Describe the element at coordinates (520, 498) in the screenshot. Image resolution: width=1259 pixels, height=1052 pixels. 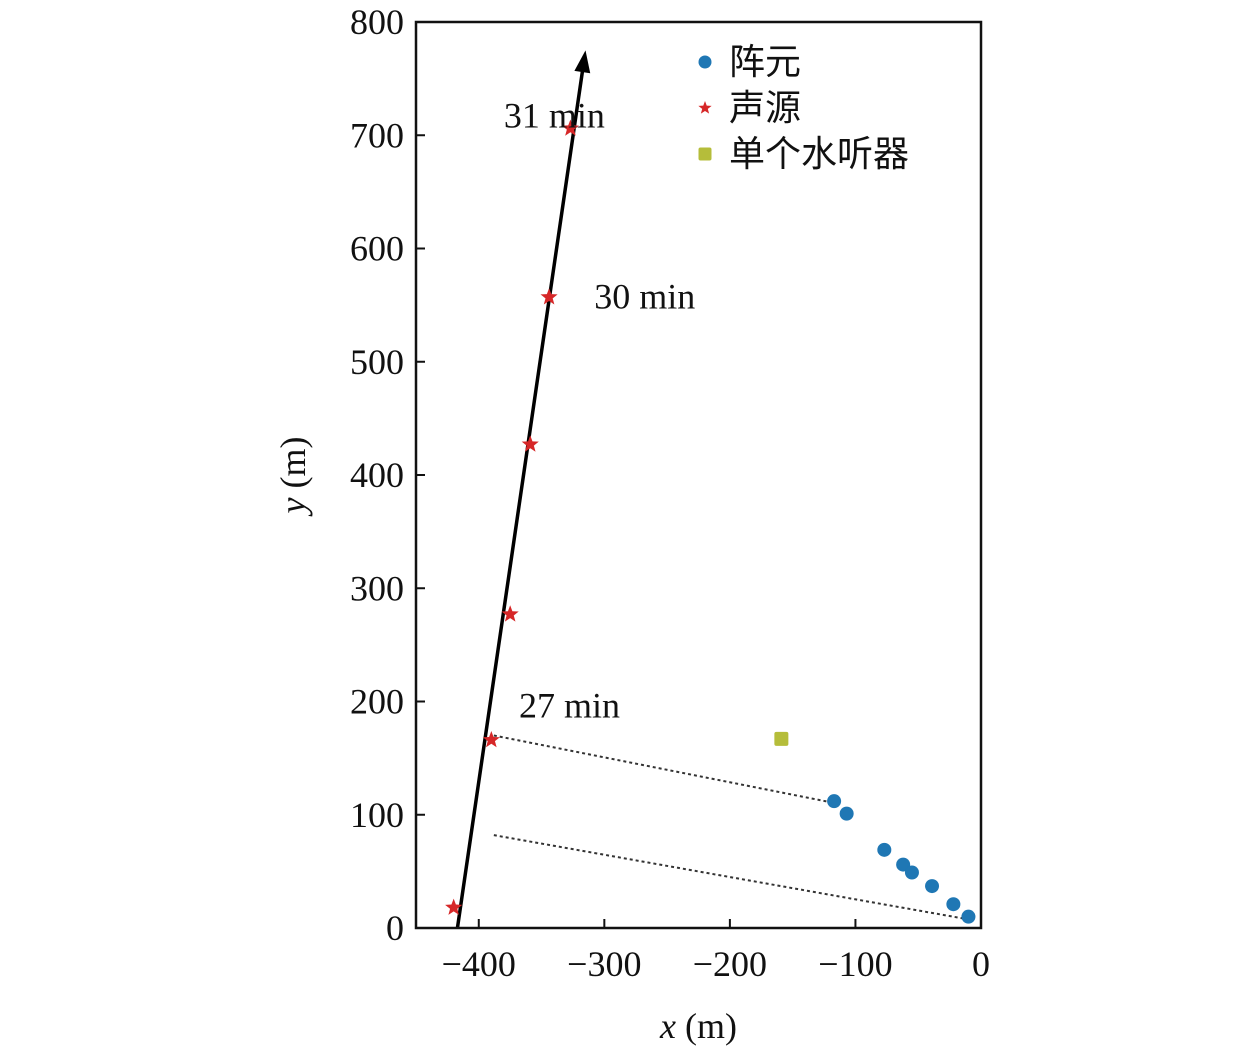
I see `trajectory-arrow-shaft` at that location.